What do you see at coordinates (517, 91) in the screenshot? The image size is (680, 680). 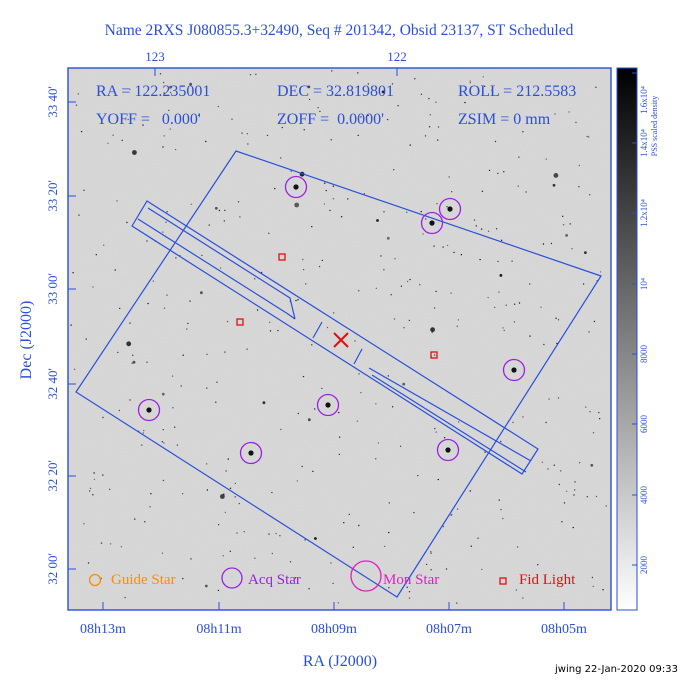 I see `roll-value: ROLL = 212.5583` at bounding box center [517, 91].